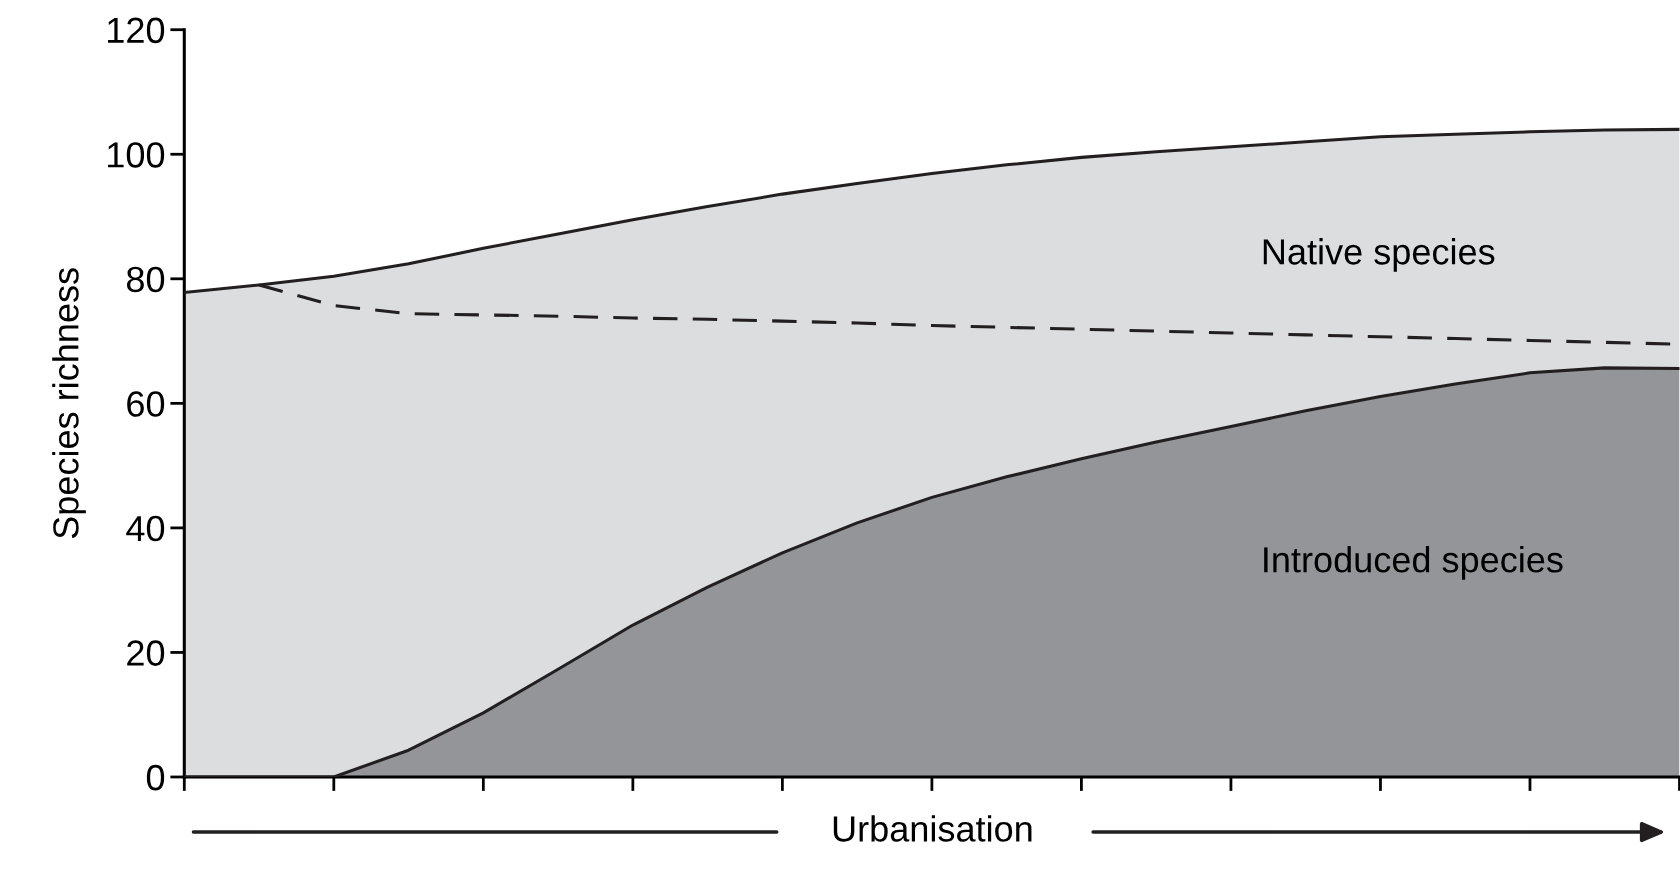 This screenshot has width=1680, height=874. Describe the element at coordinates (136, 155) in the screenshot. I see `y-tick-label: 100` at that location.